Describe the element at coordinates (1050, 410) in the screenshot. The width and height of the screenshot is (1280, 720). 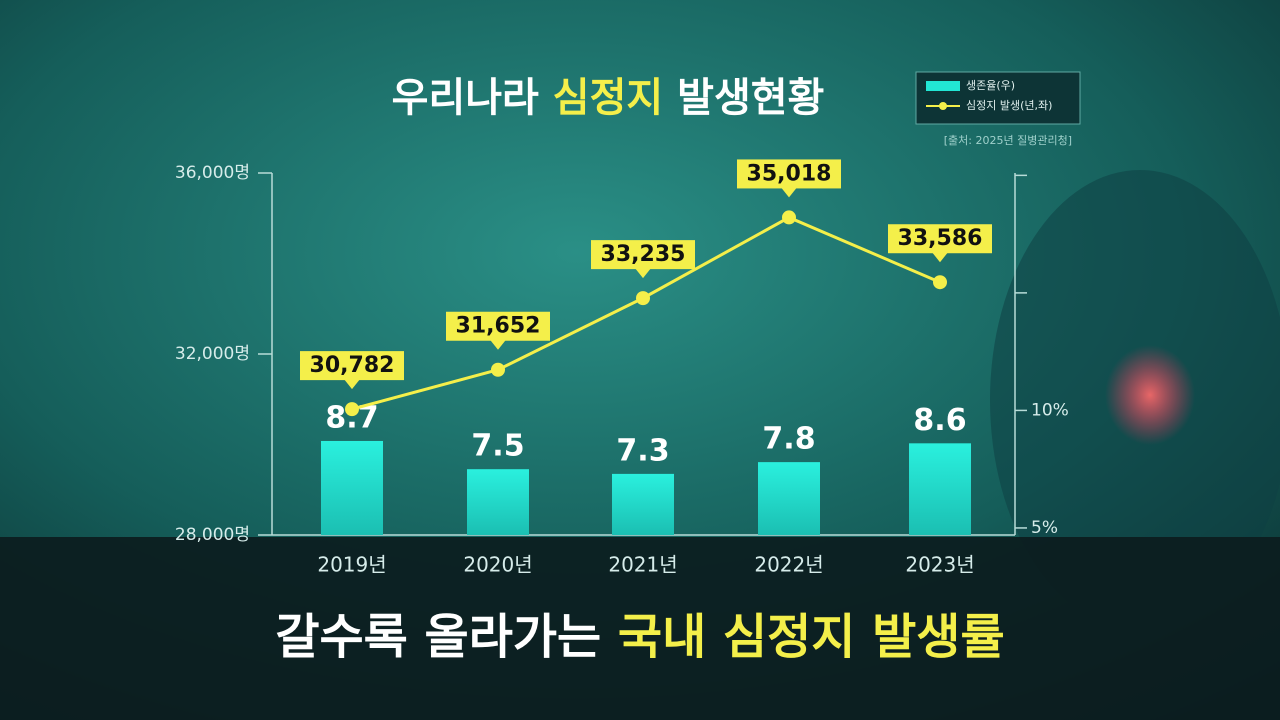
I see `y2-tick-label: 10%` at that location.